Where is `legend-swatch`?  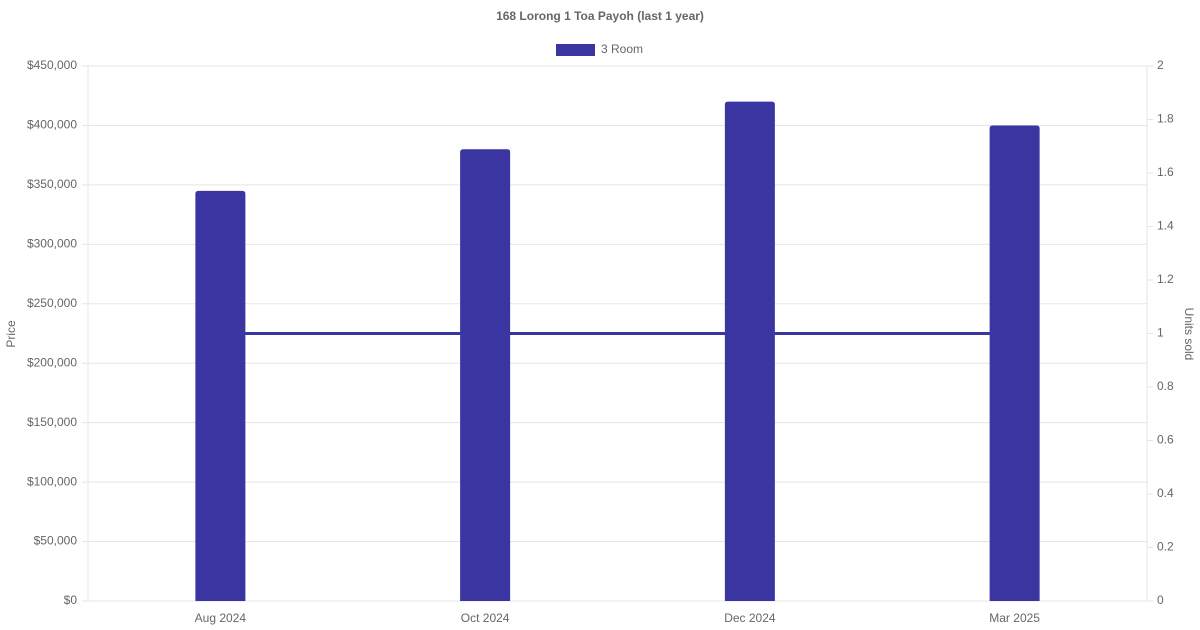
legend-swatch is located at coordinates (575, 50).